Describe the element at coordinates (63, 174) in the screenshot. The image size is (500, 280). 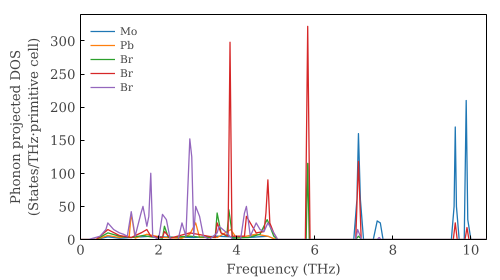
I see `y-tick-label: 100` at that location.